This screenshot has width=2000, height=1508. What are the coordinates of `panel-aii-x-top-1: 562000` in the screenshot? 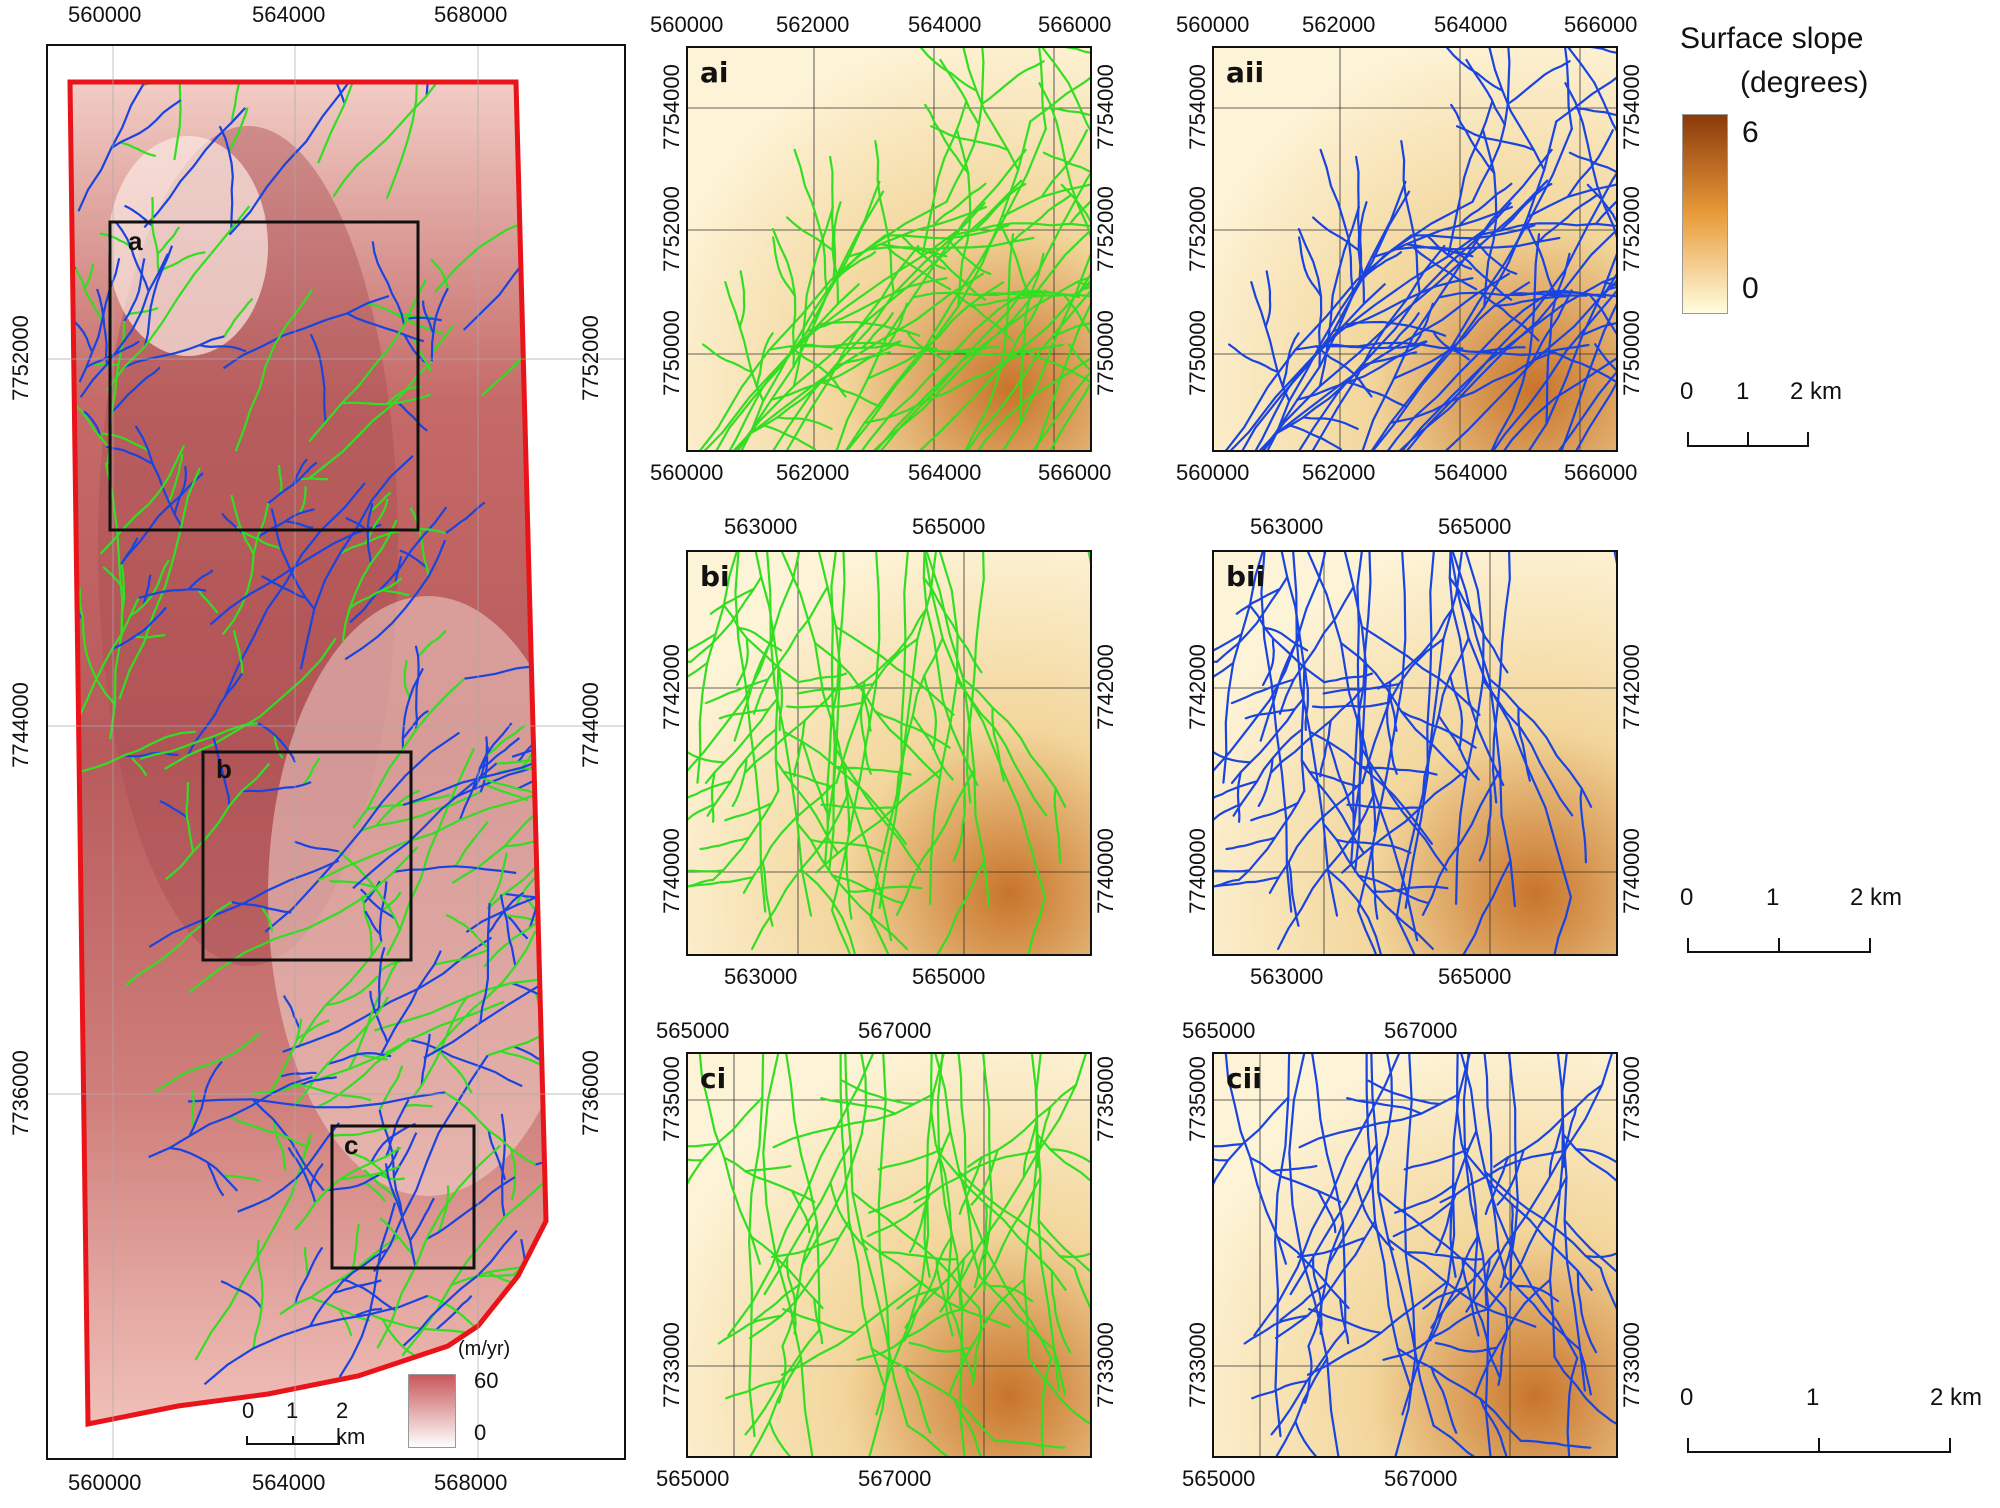 It's located at (1339, 24).